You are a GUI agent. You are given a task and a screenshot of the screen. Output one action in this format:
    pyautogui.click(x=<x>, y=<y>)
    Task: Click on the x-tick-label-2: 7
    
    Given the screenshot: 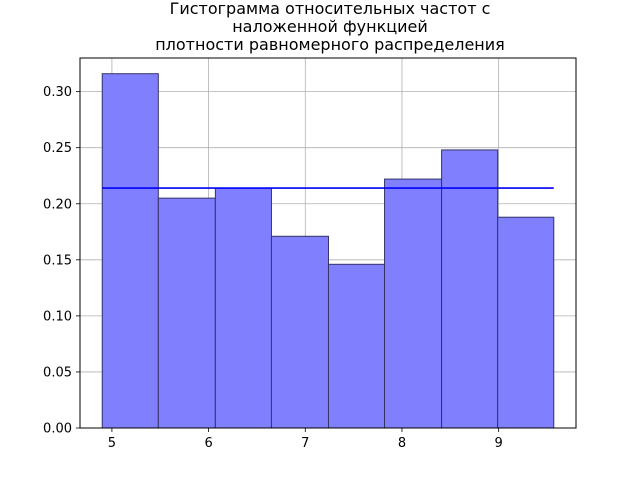 What is the action you would take?
    pyautogui.click(x=305, y=443)
    